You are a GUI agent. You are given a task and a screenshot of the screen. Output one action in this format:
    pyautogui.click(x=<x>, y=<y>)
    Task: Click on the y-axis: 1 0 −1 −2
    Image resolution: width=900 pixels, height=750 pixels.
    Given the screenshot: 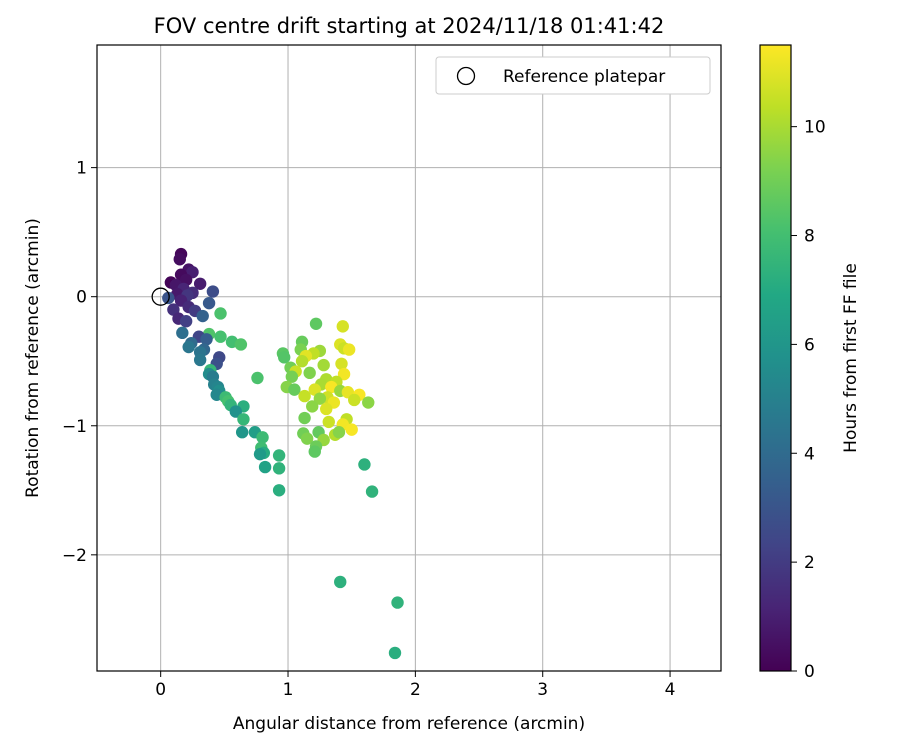 What is the action you would take?
    pyautogui.click(x=79, y=362)
    